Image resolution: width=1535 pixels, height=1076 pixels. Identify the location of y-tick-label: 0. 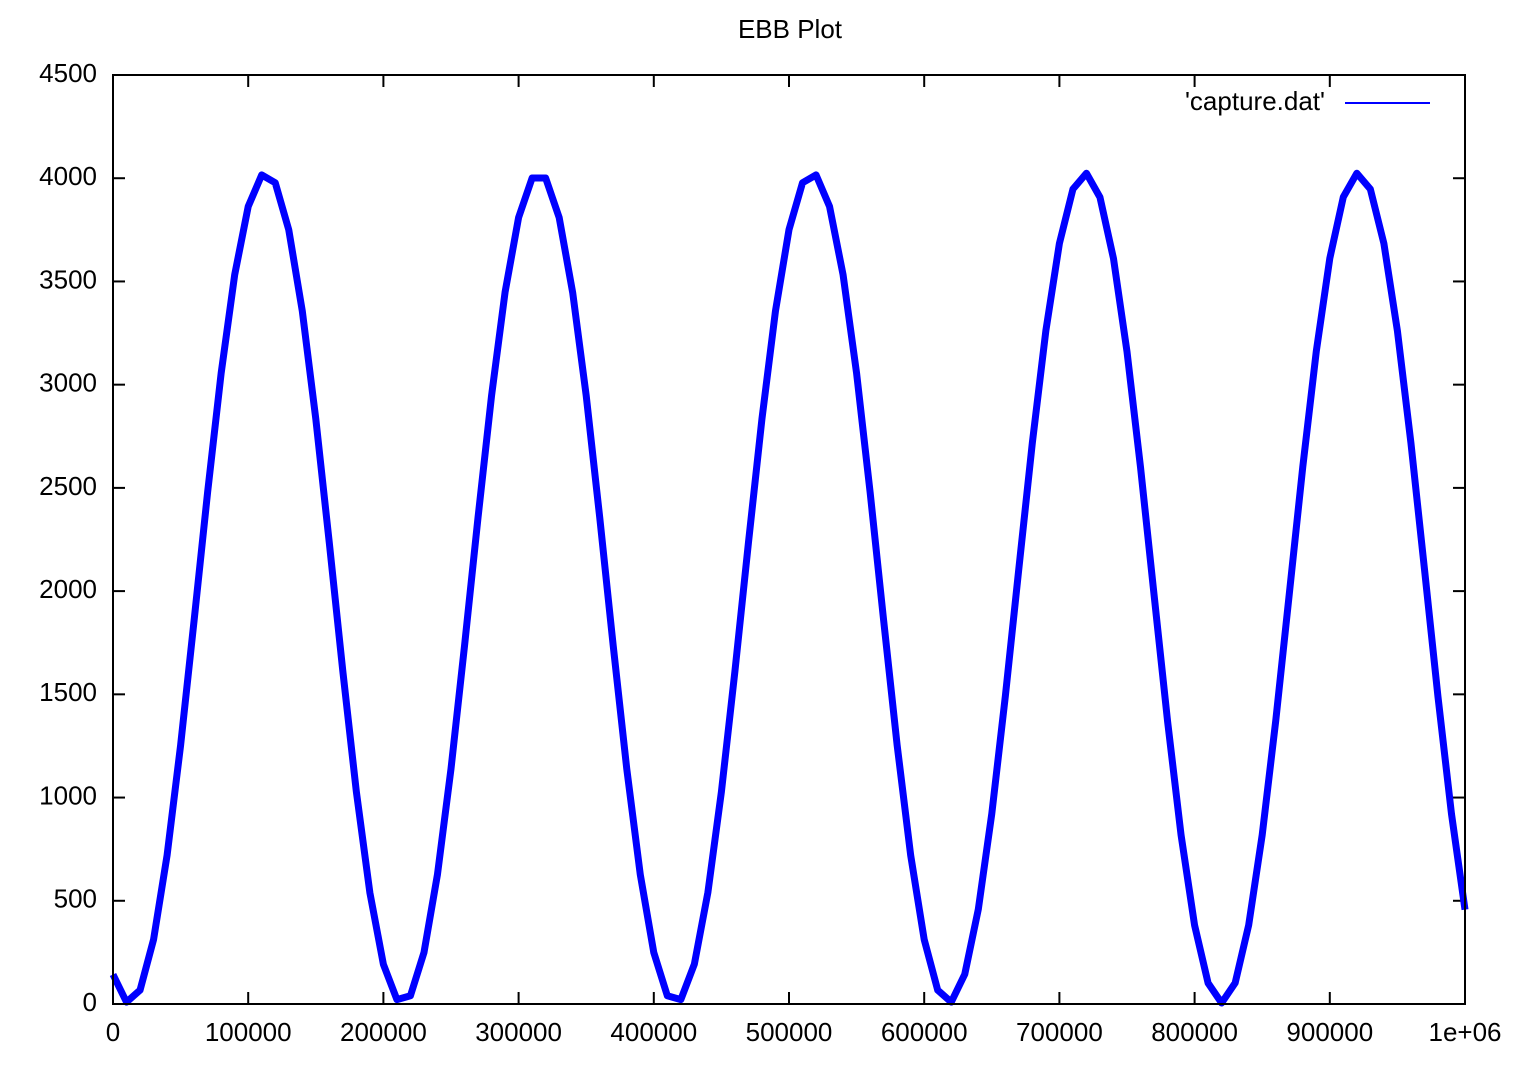
(90, 1002).